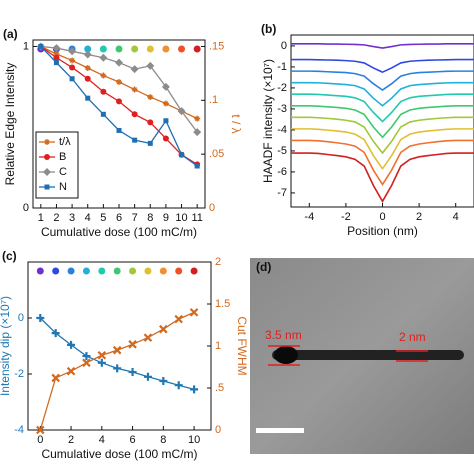  What do you see at coordinates (133, 440) in the screenshot?
I see `x-tick-label: 6` at bounding box center [133, 440].